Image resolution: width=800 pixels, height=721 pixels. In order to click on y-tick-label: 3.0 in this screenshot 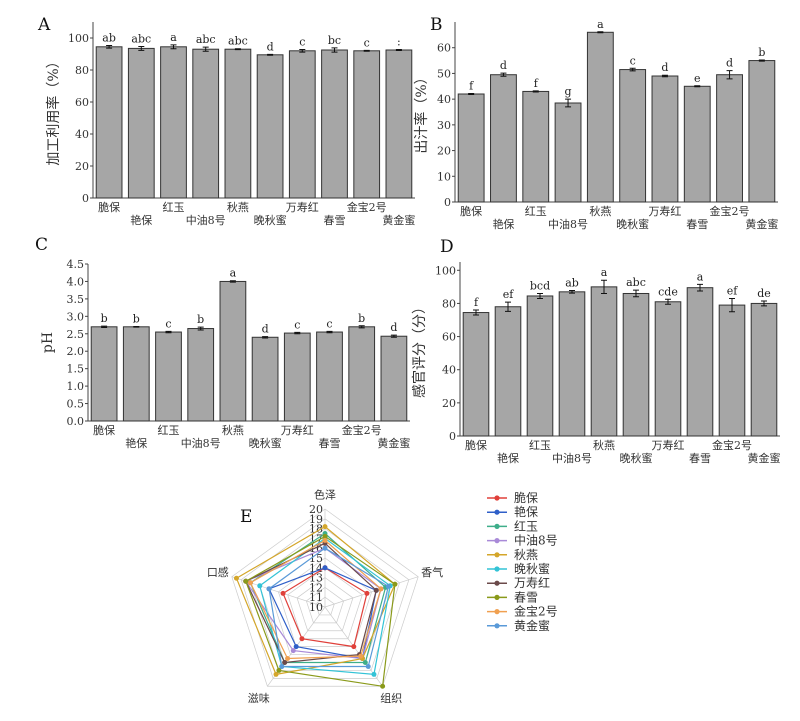, I will do `click(76, 316)`.